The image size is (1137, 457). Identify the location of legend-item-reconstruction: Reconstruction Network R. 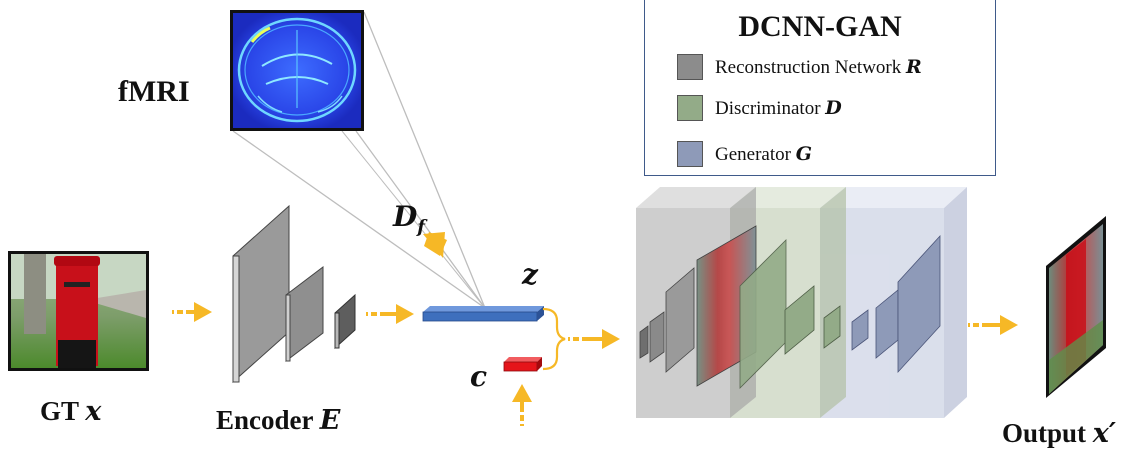
(799, 67).